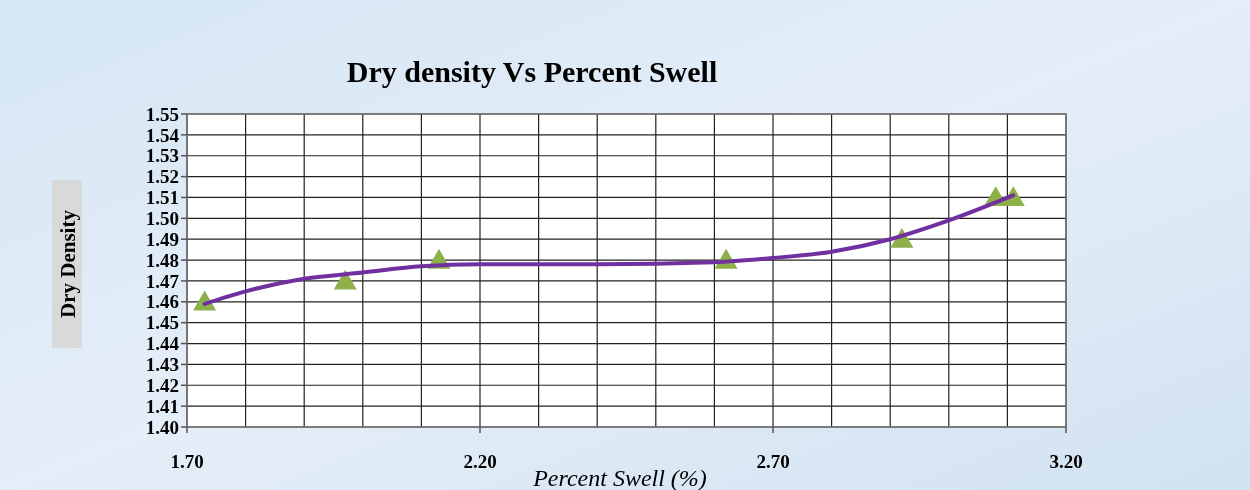 The height and width of the screenshot is (490, 1250). What do you see at coordinates (162, 198) in the screenshot?
I see `y-tick-label: 1.51` at bounding box center [162, 198].